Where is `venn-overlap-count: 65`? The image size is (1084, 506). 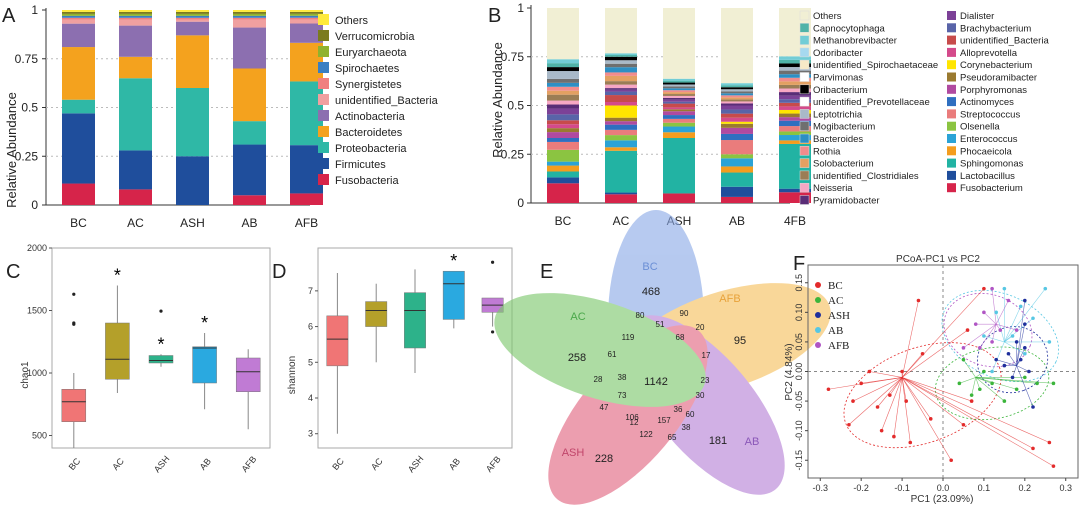
venn-overlap-count: 65 is located at coordinates (672, 437).